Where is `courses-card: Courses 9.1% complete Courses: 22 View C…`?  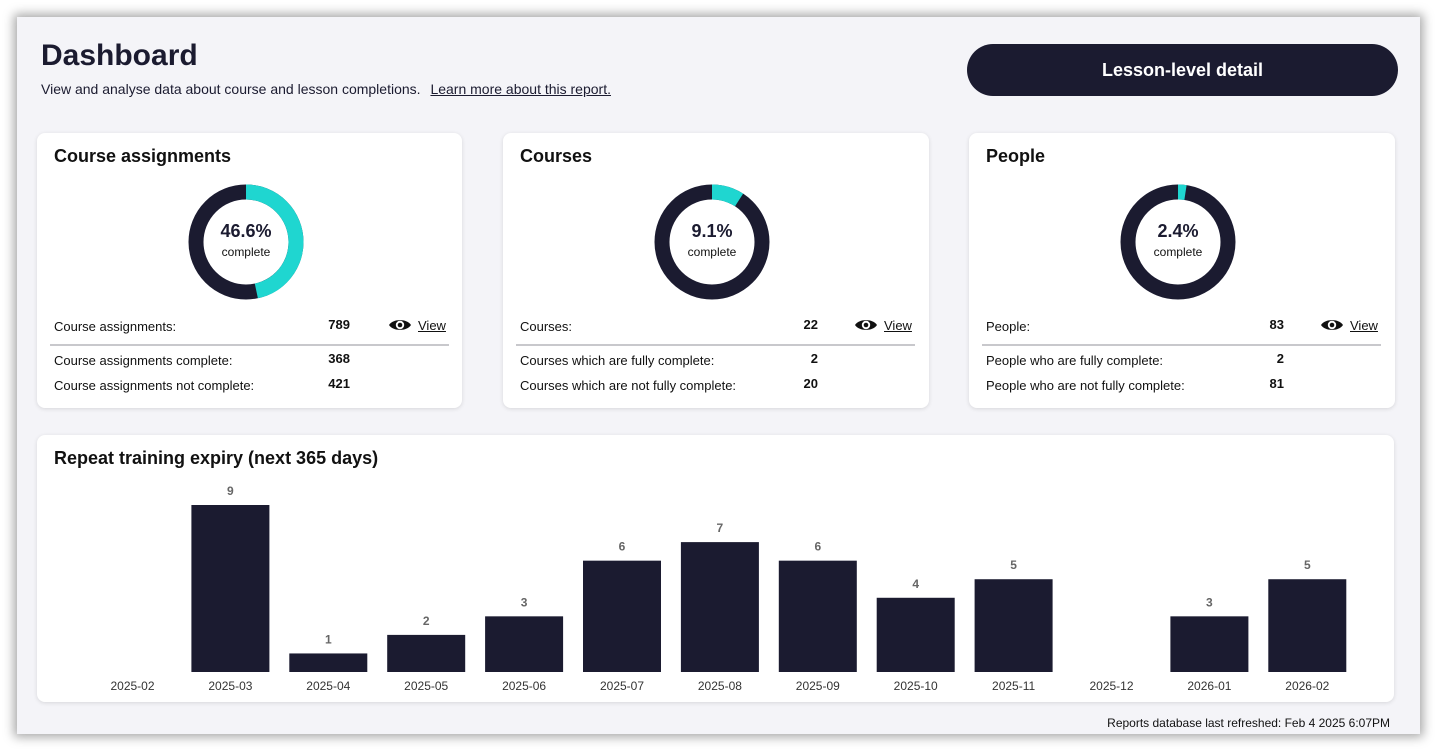
courses-card: Courses 9.1% complete Courses: 22 View C… is located at coordinates (716, 270).